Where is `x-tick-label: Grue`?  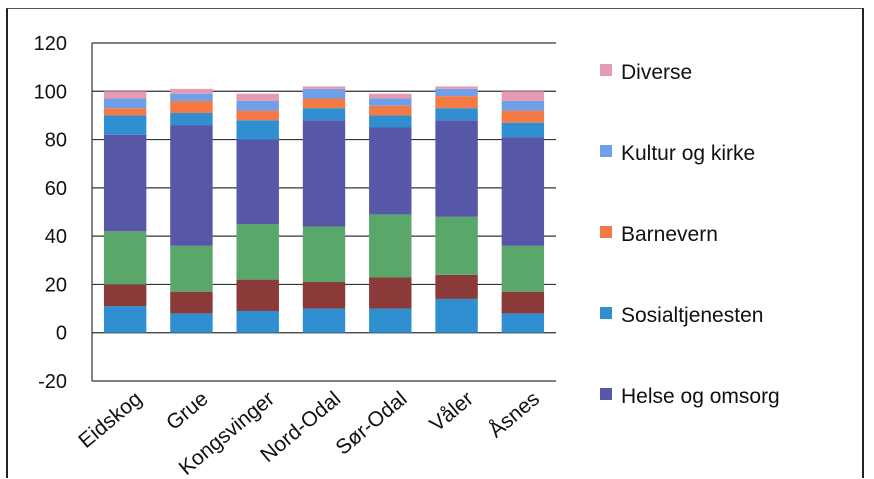
x-tick-label: Grue is located at coordinates (187, 411).